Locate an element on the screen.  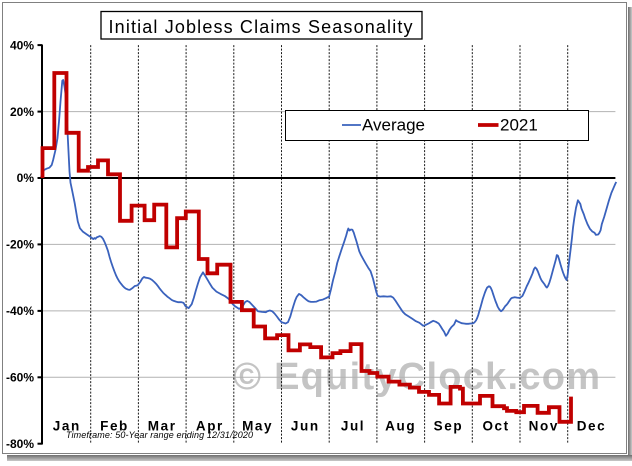
svg-text: Mar is located at coordinates (162, 426).